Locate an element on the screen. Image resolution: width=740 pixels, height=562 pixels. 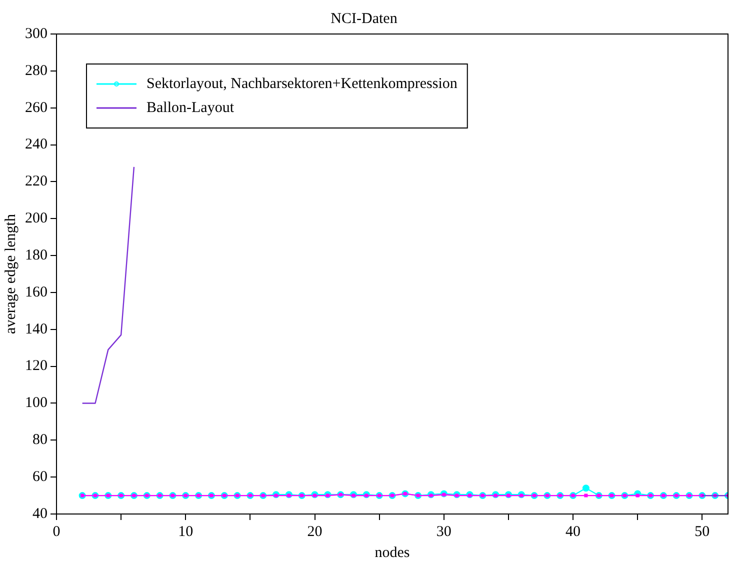
y-tick-label: 240 is located at coordinates (36, 144).